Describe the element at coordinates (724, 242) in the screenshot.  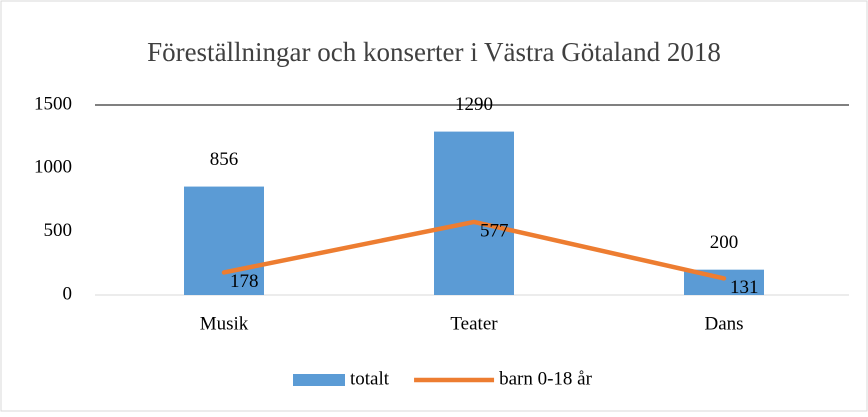
I see `data-label: 200` at that location.